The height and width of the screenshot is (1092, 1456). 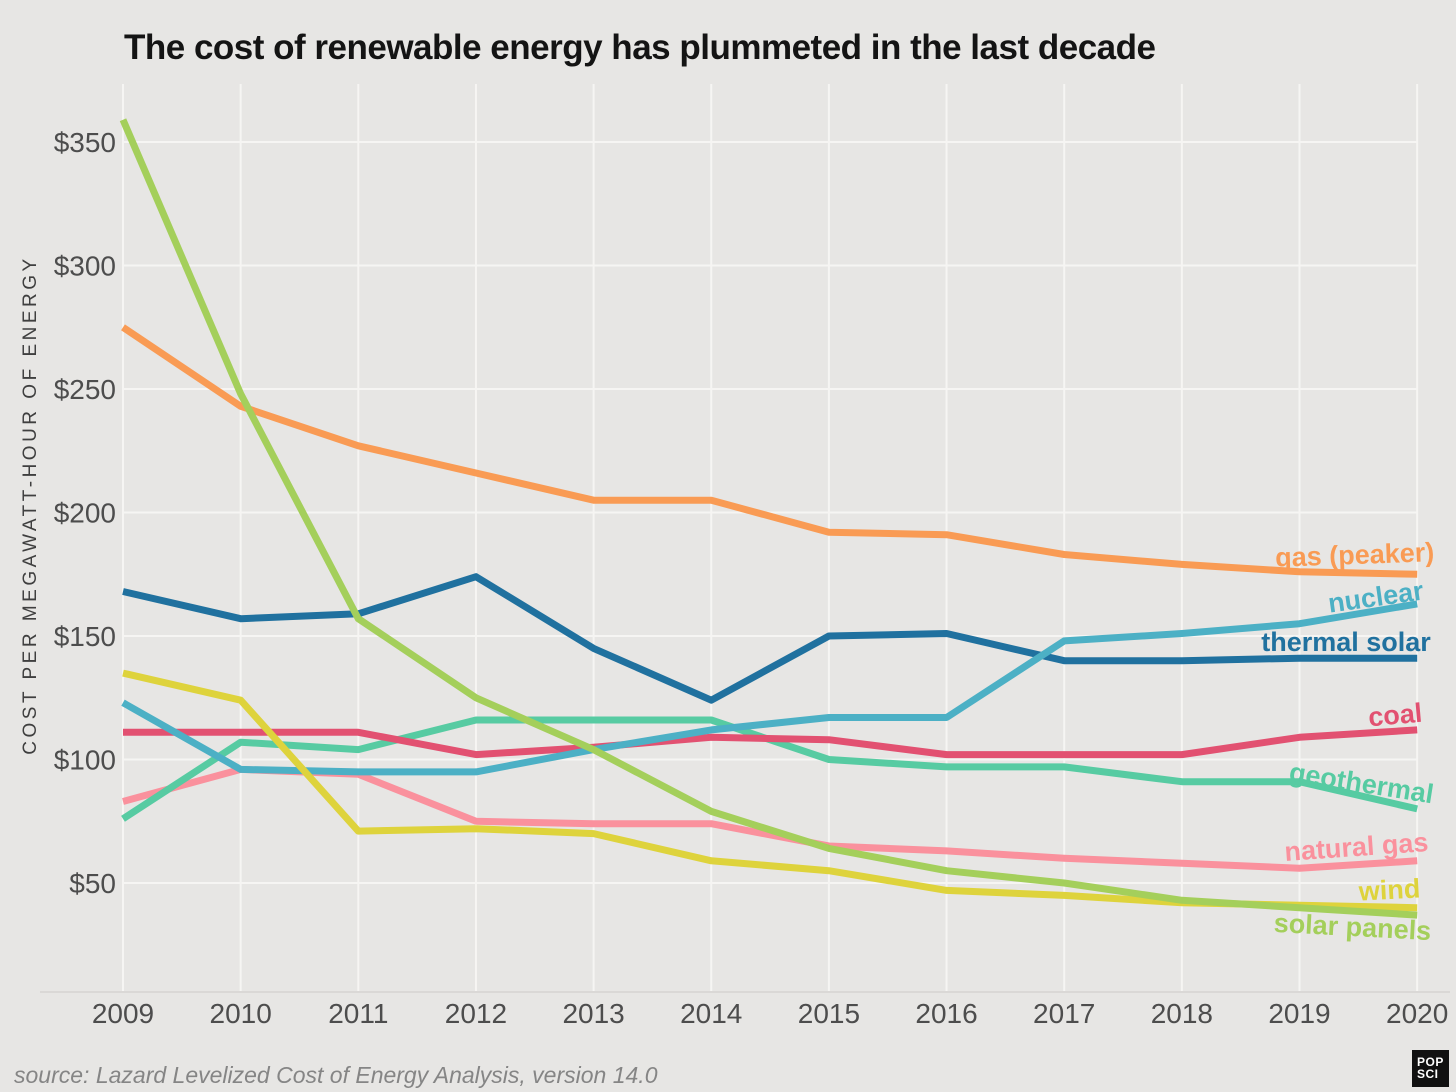 What do you see at coordinates (1064, 1013) in the screenshot?
I see `x-tick-label: 2017` at bounding box center [1064, 1013].